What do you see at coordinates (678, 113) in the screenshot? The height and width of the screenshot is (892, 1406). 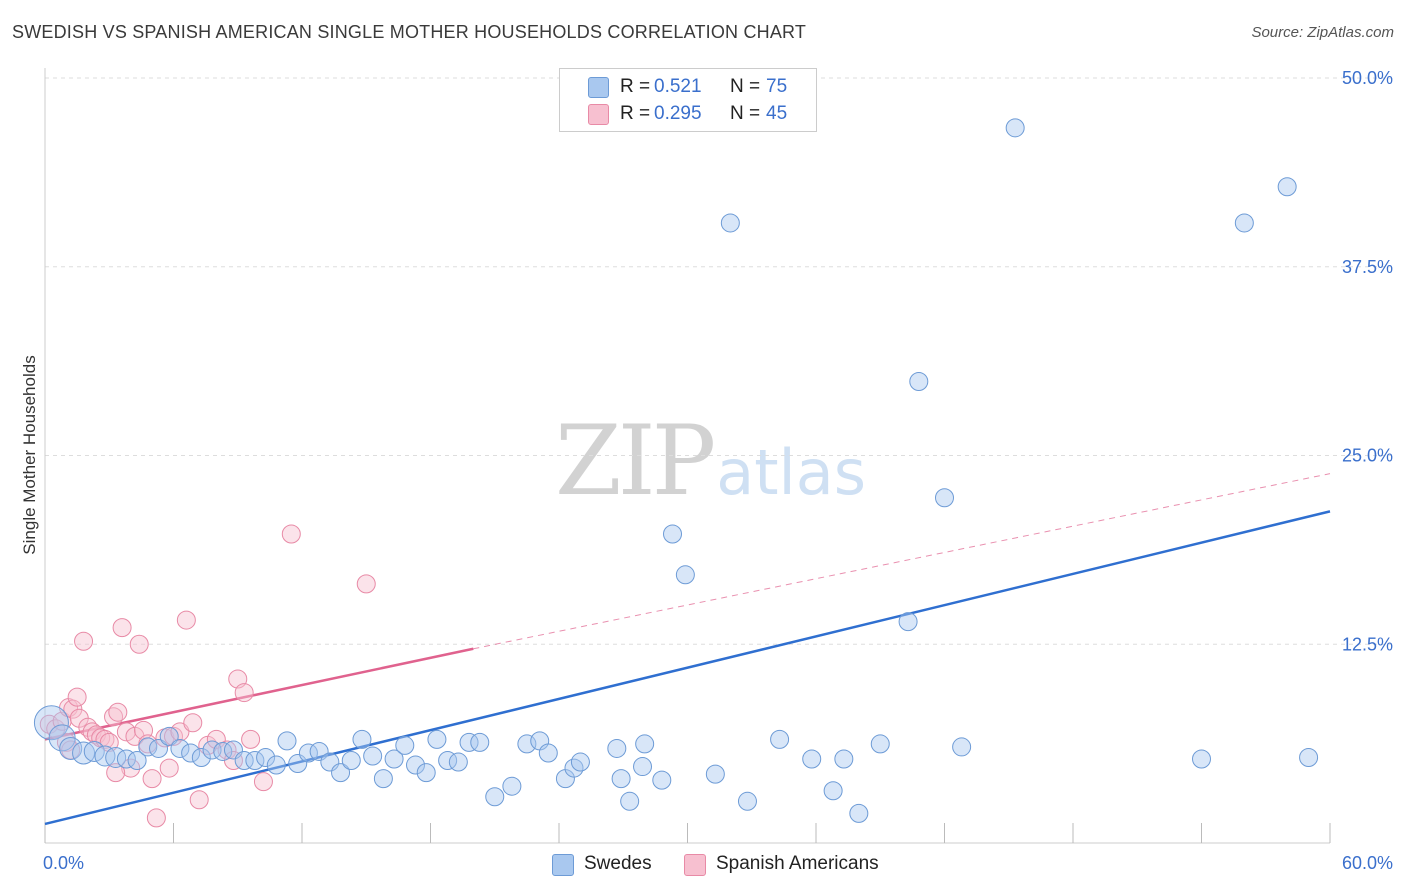 I see `legend-r-value: 0.295` at bounding box center [678, 113].